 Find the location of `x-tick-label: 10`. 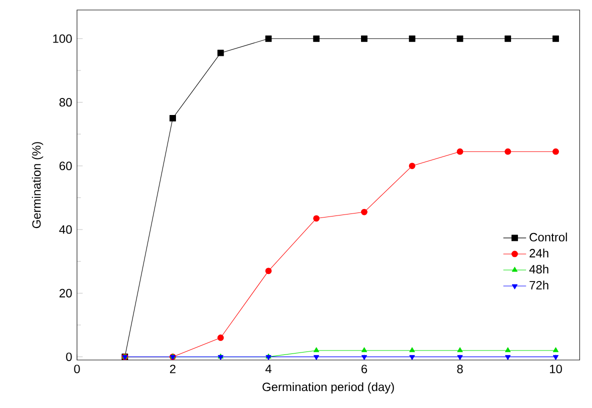

x-tick-label: 10 is located at coordinates (556, 369).